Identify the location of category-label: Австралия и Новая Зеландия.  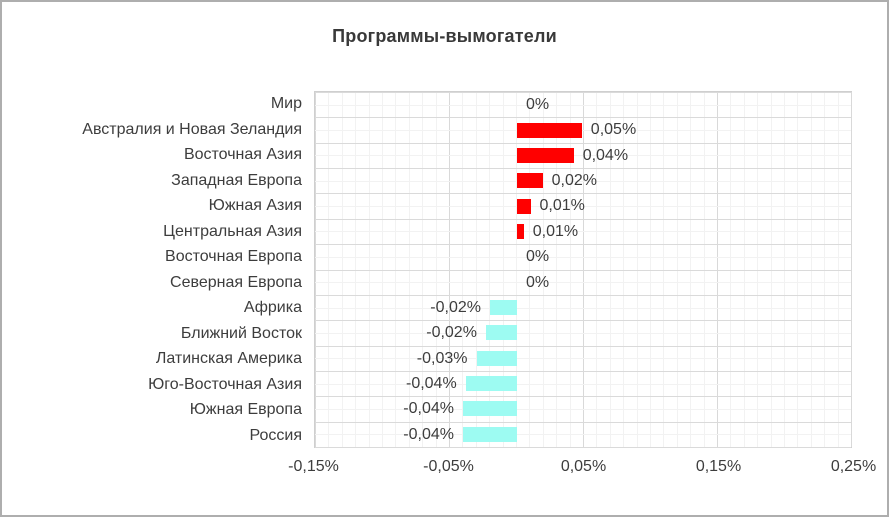
(192, 129).